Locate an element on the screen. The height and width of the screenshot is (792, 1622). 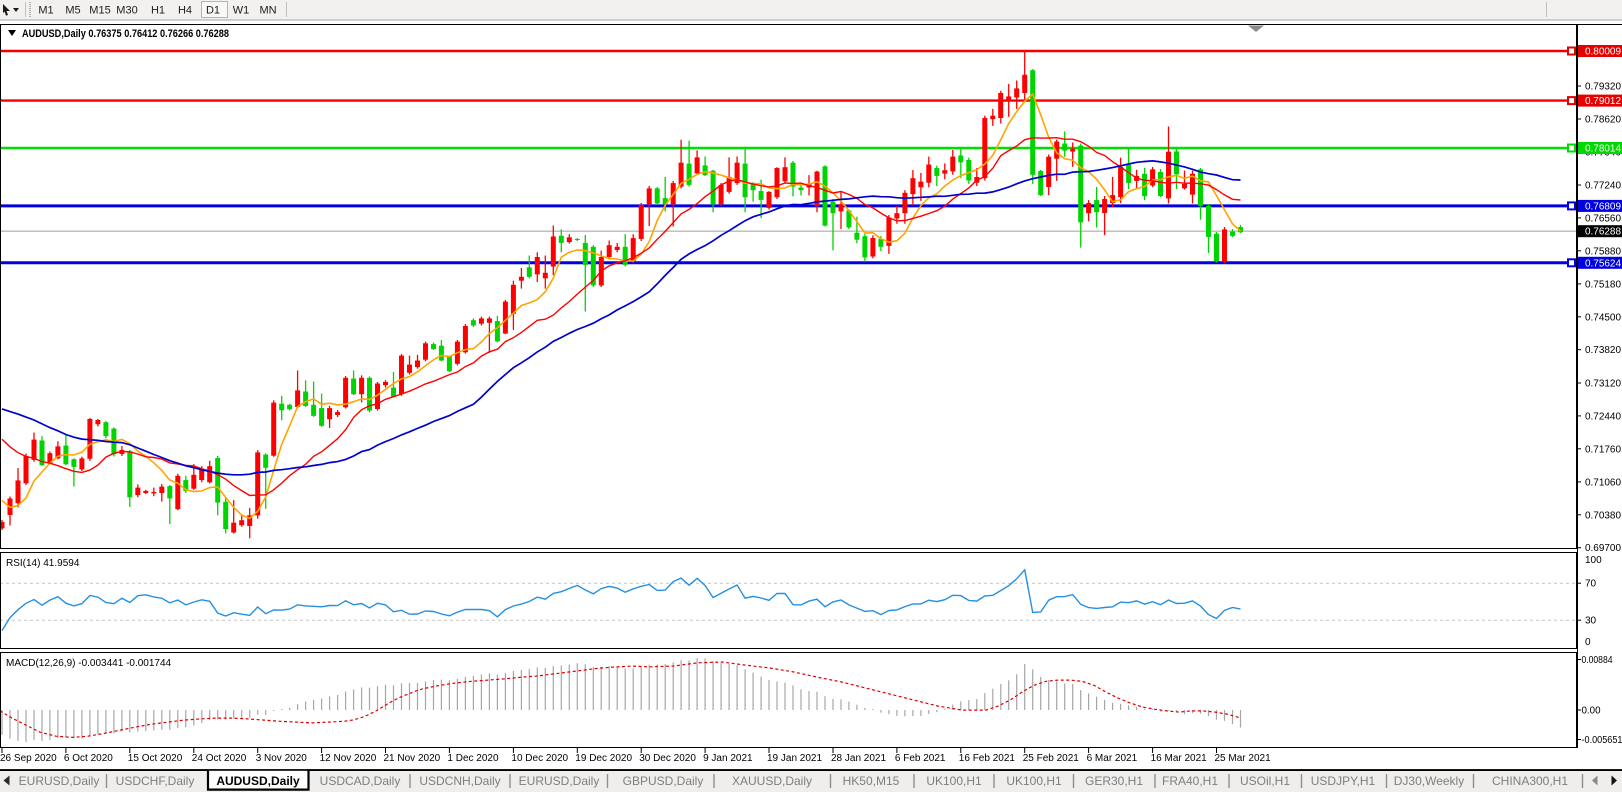
svg-text: 0.80009 is located at coordinates (1603, 52).